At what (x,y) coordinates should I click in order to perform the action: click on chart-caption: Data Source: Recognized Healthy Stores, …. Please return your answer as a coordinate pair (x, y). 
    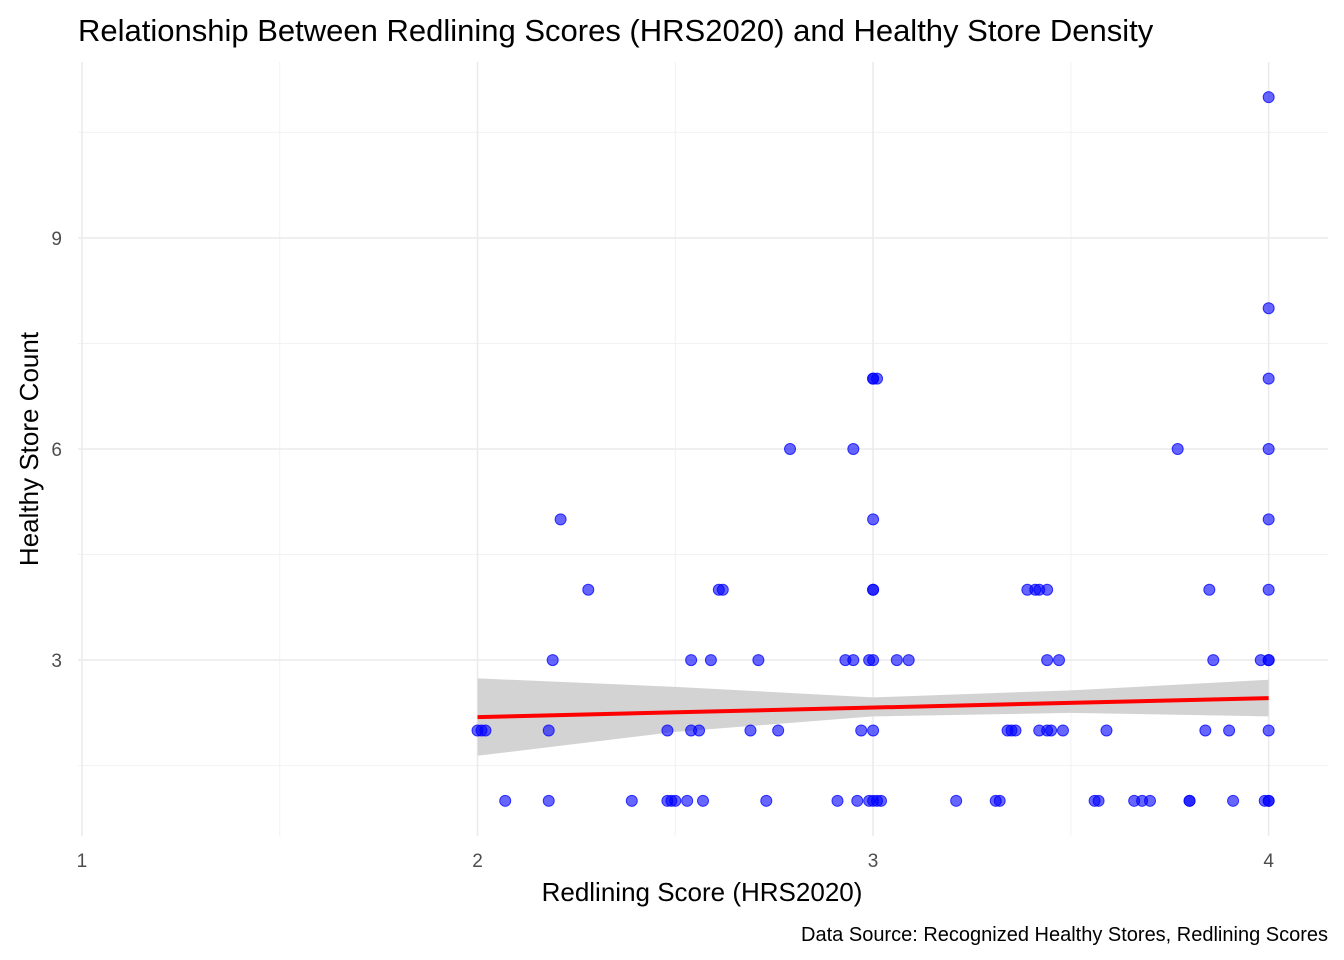
    Looking at the image, I should click on (1064, 935).